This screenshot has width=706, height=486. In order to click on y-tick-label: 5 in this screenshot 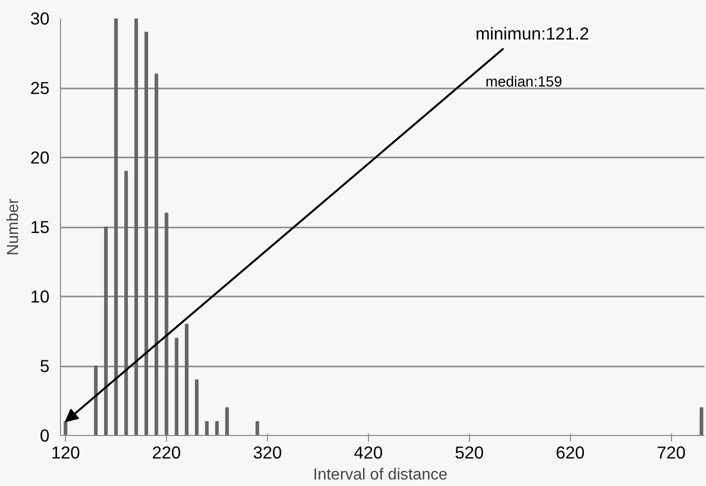, I will do `click(45, 366)`.